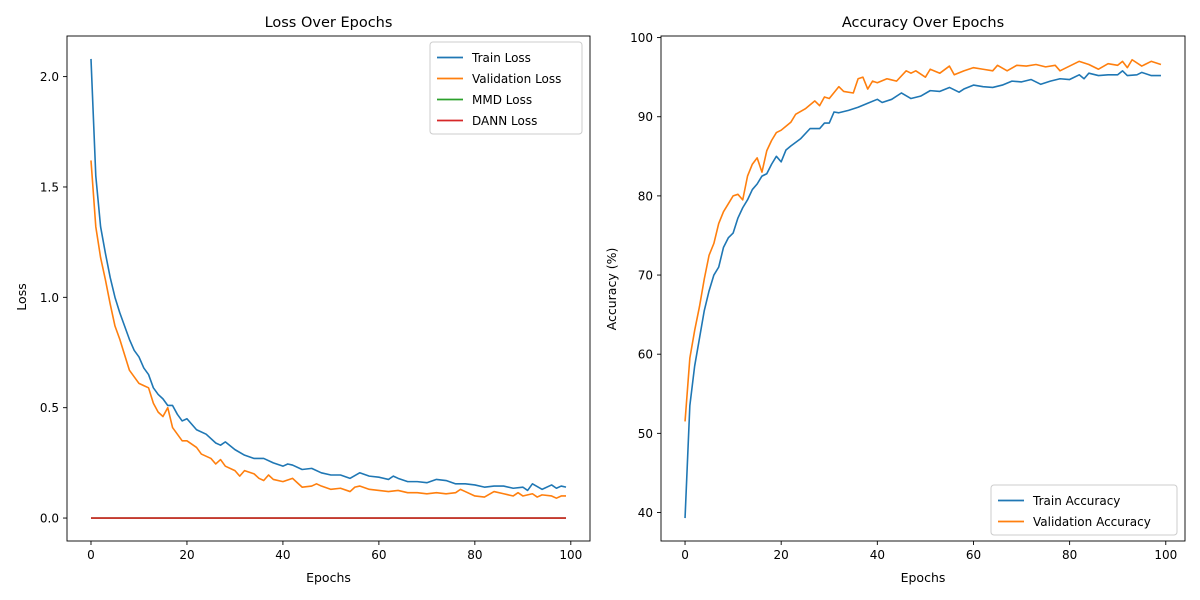  What do you see at coordinates (21, 296) in the screenshot?
I see `loss-chart-ylabel: Loss` at bounding box center [21, 296].